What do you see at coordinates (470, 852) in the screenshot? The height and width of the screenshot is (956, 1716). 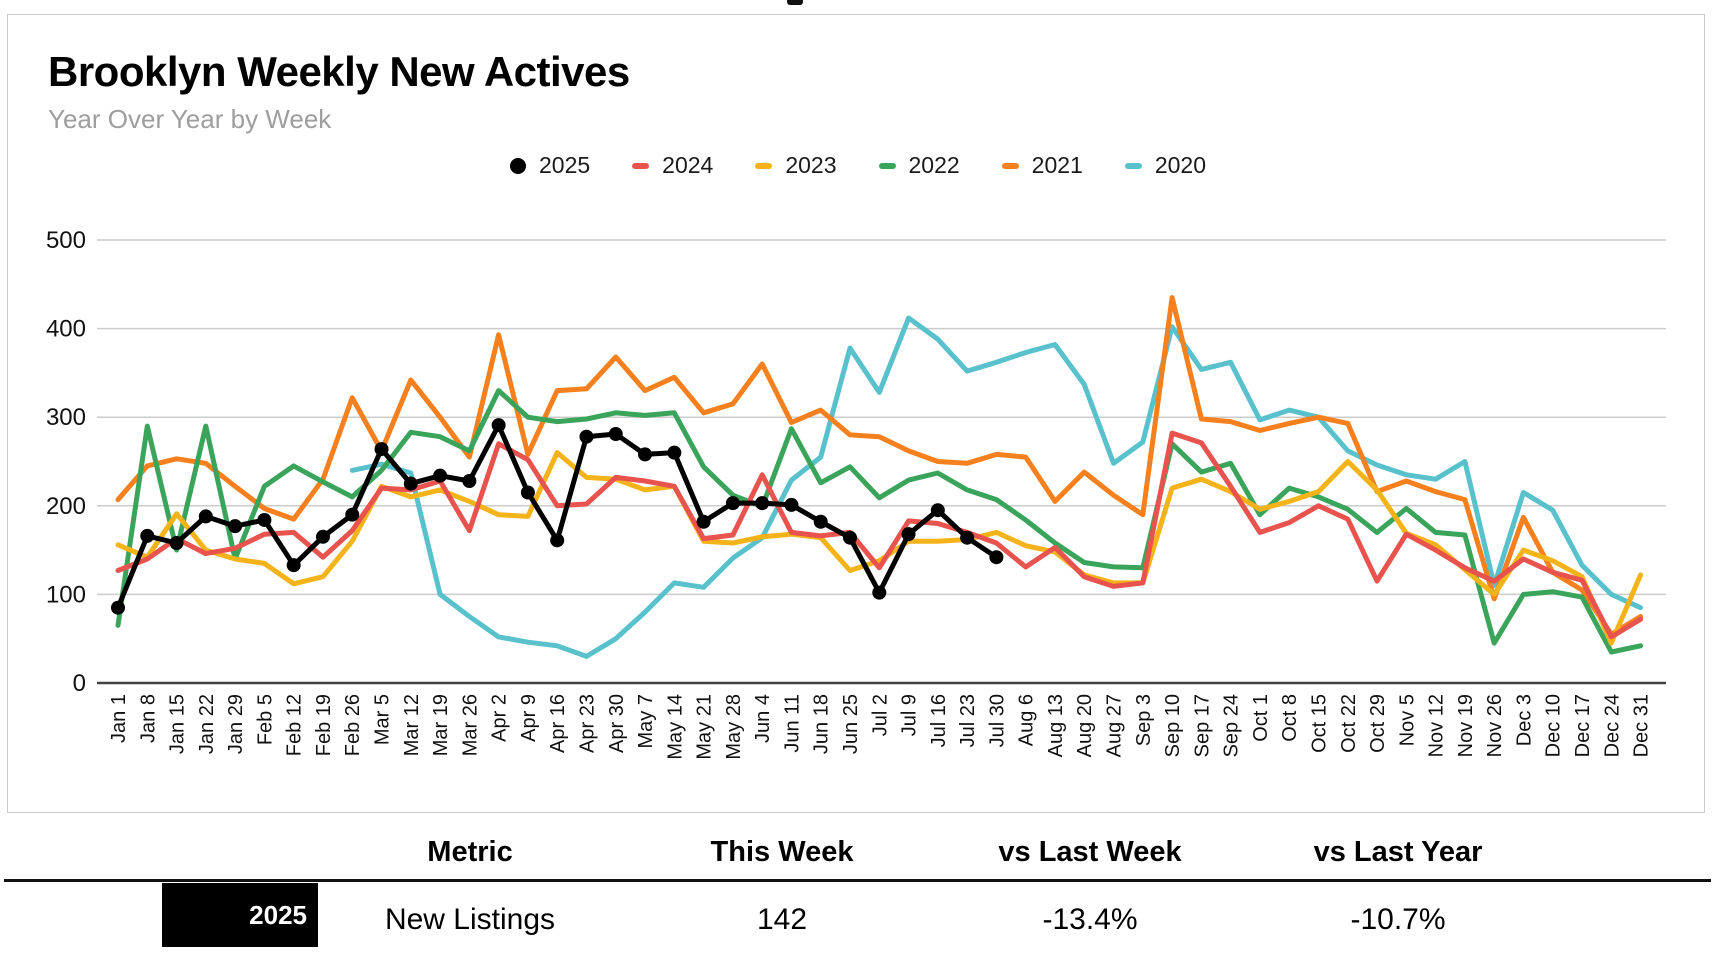 I see `col-header-metric: Metric` at bounding box center [470, 852].